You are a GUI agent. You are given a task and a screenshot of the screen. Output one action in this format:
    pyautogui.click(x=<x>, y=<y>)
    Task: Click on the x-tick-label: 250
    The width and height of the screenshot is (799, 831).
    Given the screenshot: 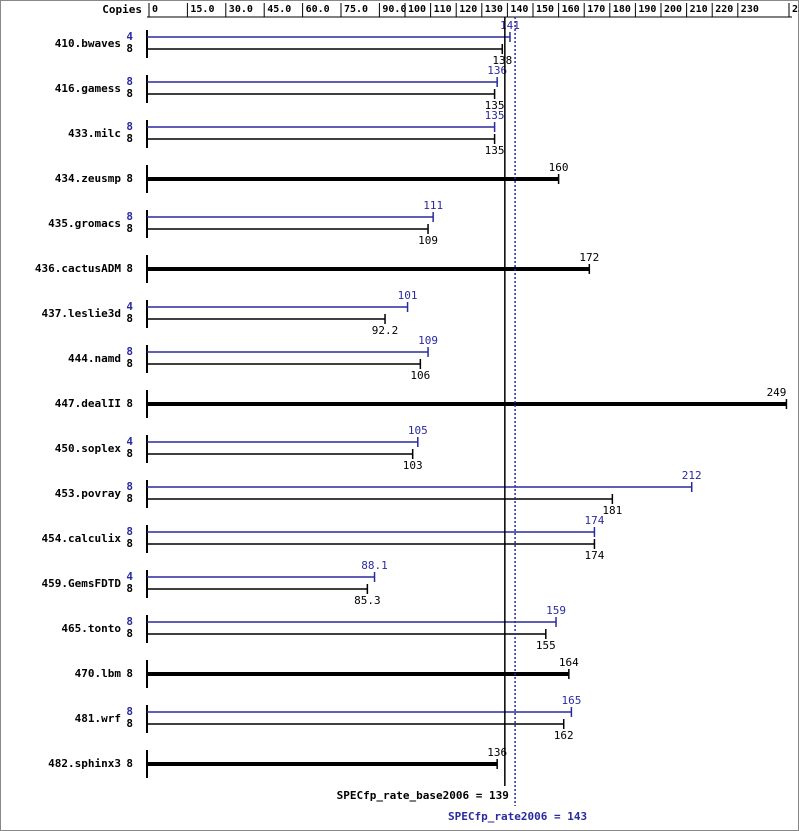 What is the action you would take?
    pyautogui.click(x=795, y=9)
    